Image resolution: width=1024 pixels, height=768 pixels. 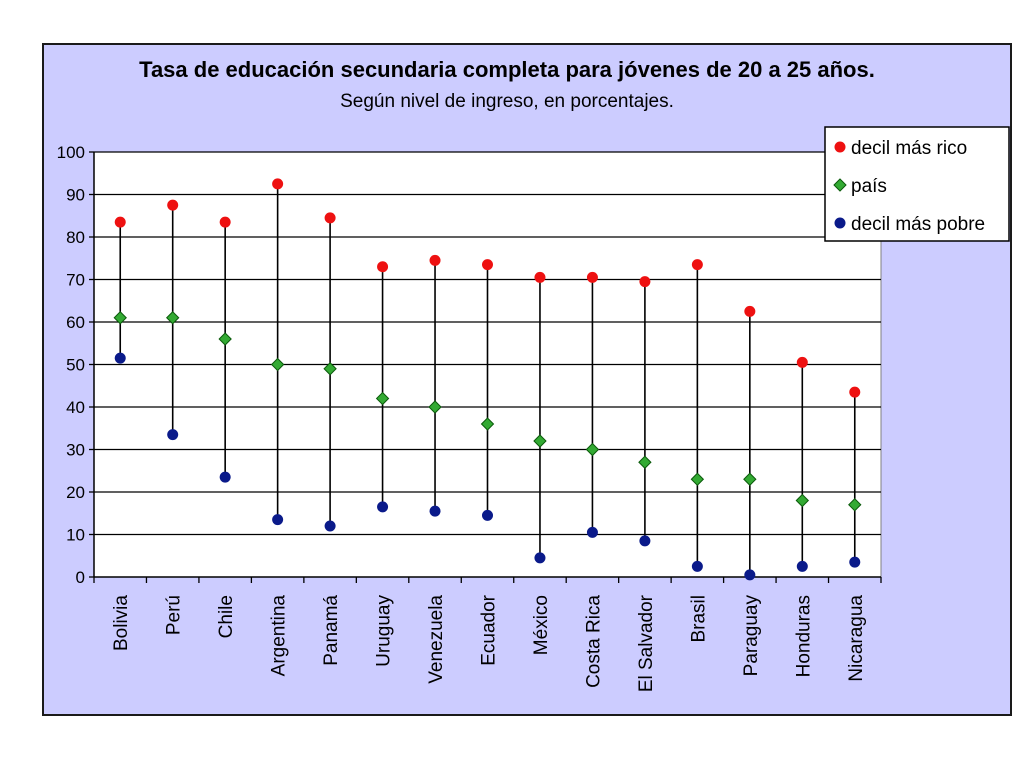 I want to click on x-tick-label: Perú, so click(x=174, y=615).